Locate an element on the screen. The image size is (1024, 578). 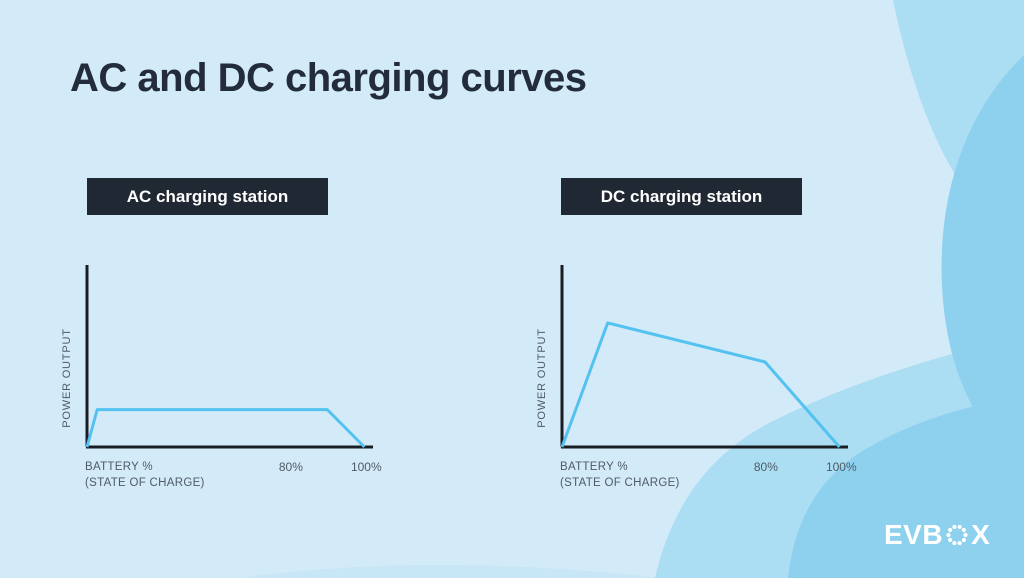
logo-text-x: X is located at coordinates (981, 534).